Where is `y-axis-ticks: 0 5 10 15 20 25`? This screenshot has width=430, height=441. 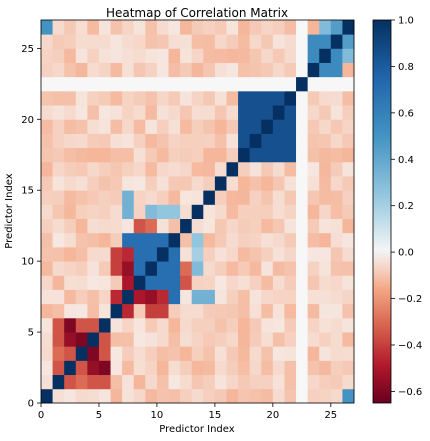 y-axis-ticks: 0 5 10 15 20 25 is located at coordinates (31, 227).